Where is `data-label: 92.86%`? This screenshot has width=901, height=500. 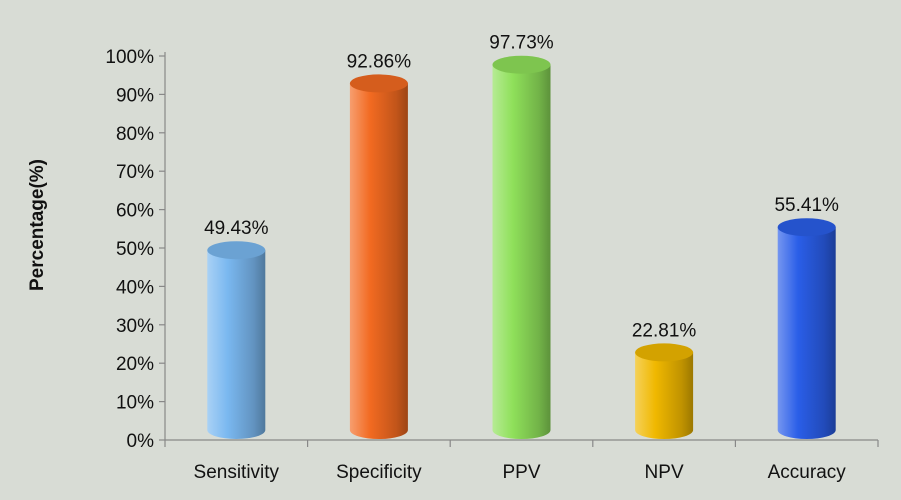 data-label: 92.86% is located at coordinates (379, 61).